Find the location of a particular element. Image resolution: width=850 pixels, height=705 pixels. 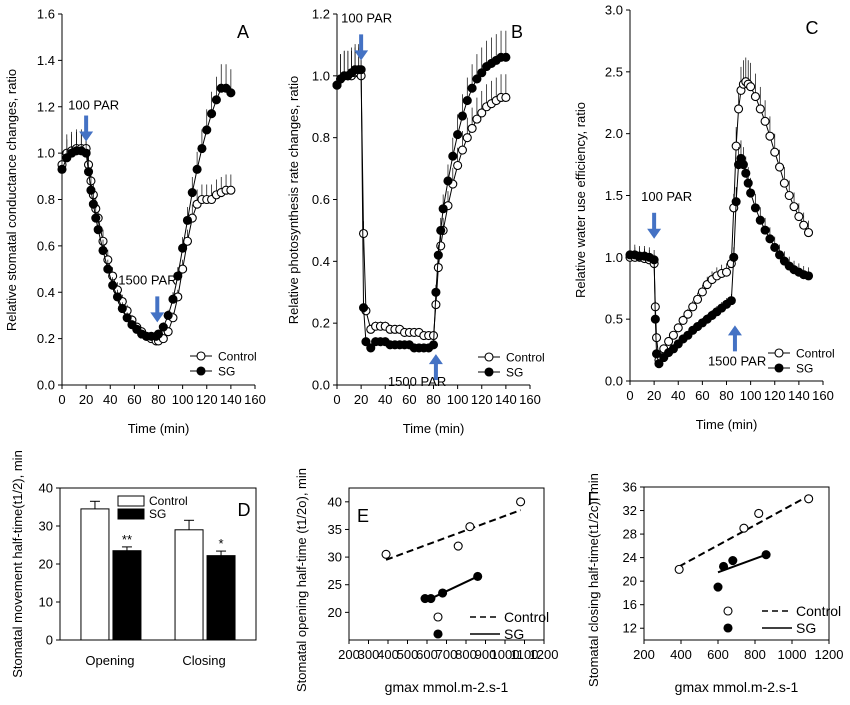

x-tick-label: 0 is located at coordinates (629, 395).